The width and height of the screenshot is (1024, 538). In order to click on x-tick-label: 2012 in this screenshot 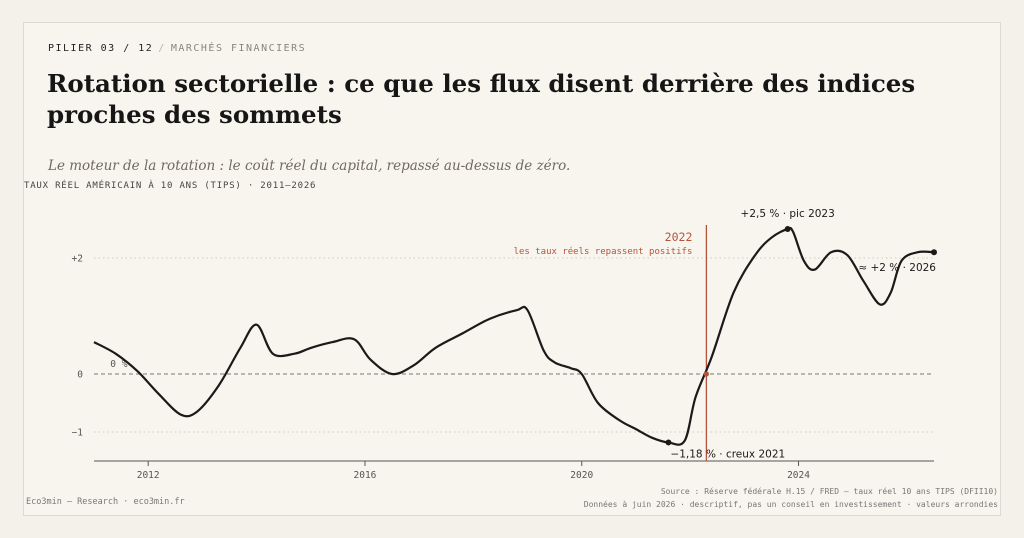, I will do `click(148, 475)`.